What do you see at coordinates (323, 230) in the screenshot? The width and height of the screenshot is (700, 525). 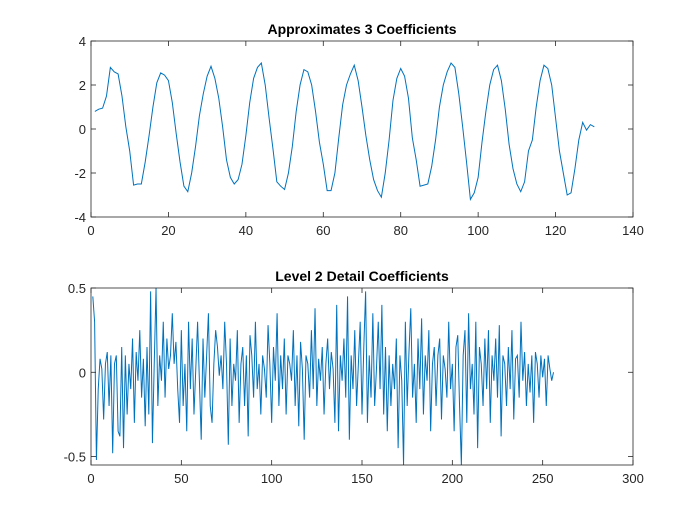 I see `x-tick-label: 60` at bounding box center [323, 230].